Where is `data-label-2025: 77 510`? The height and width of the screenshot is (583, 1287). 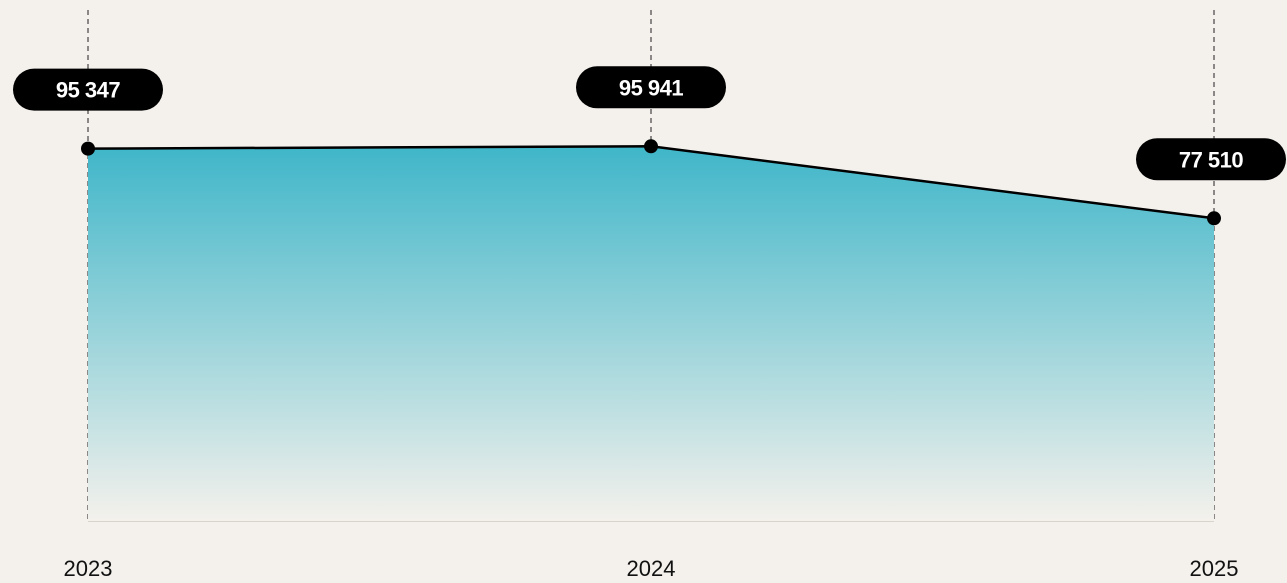
data-label-2025: 77 510 is located at coordinates (1211, 159).